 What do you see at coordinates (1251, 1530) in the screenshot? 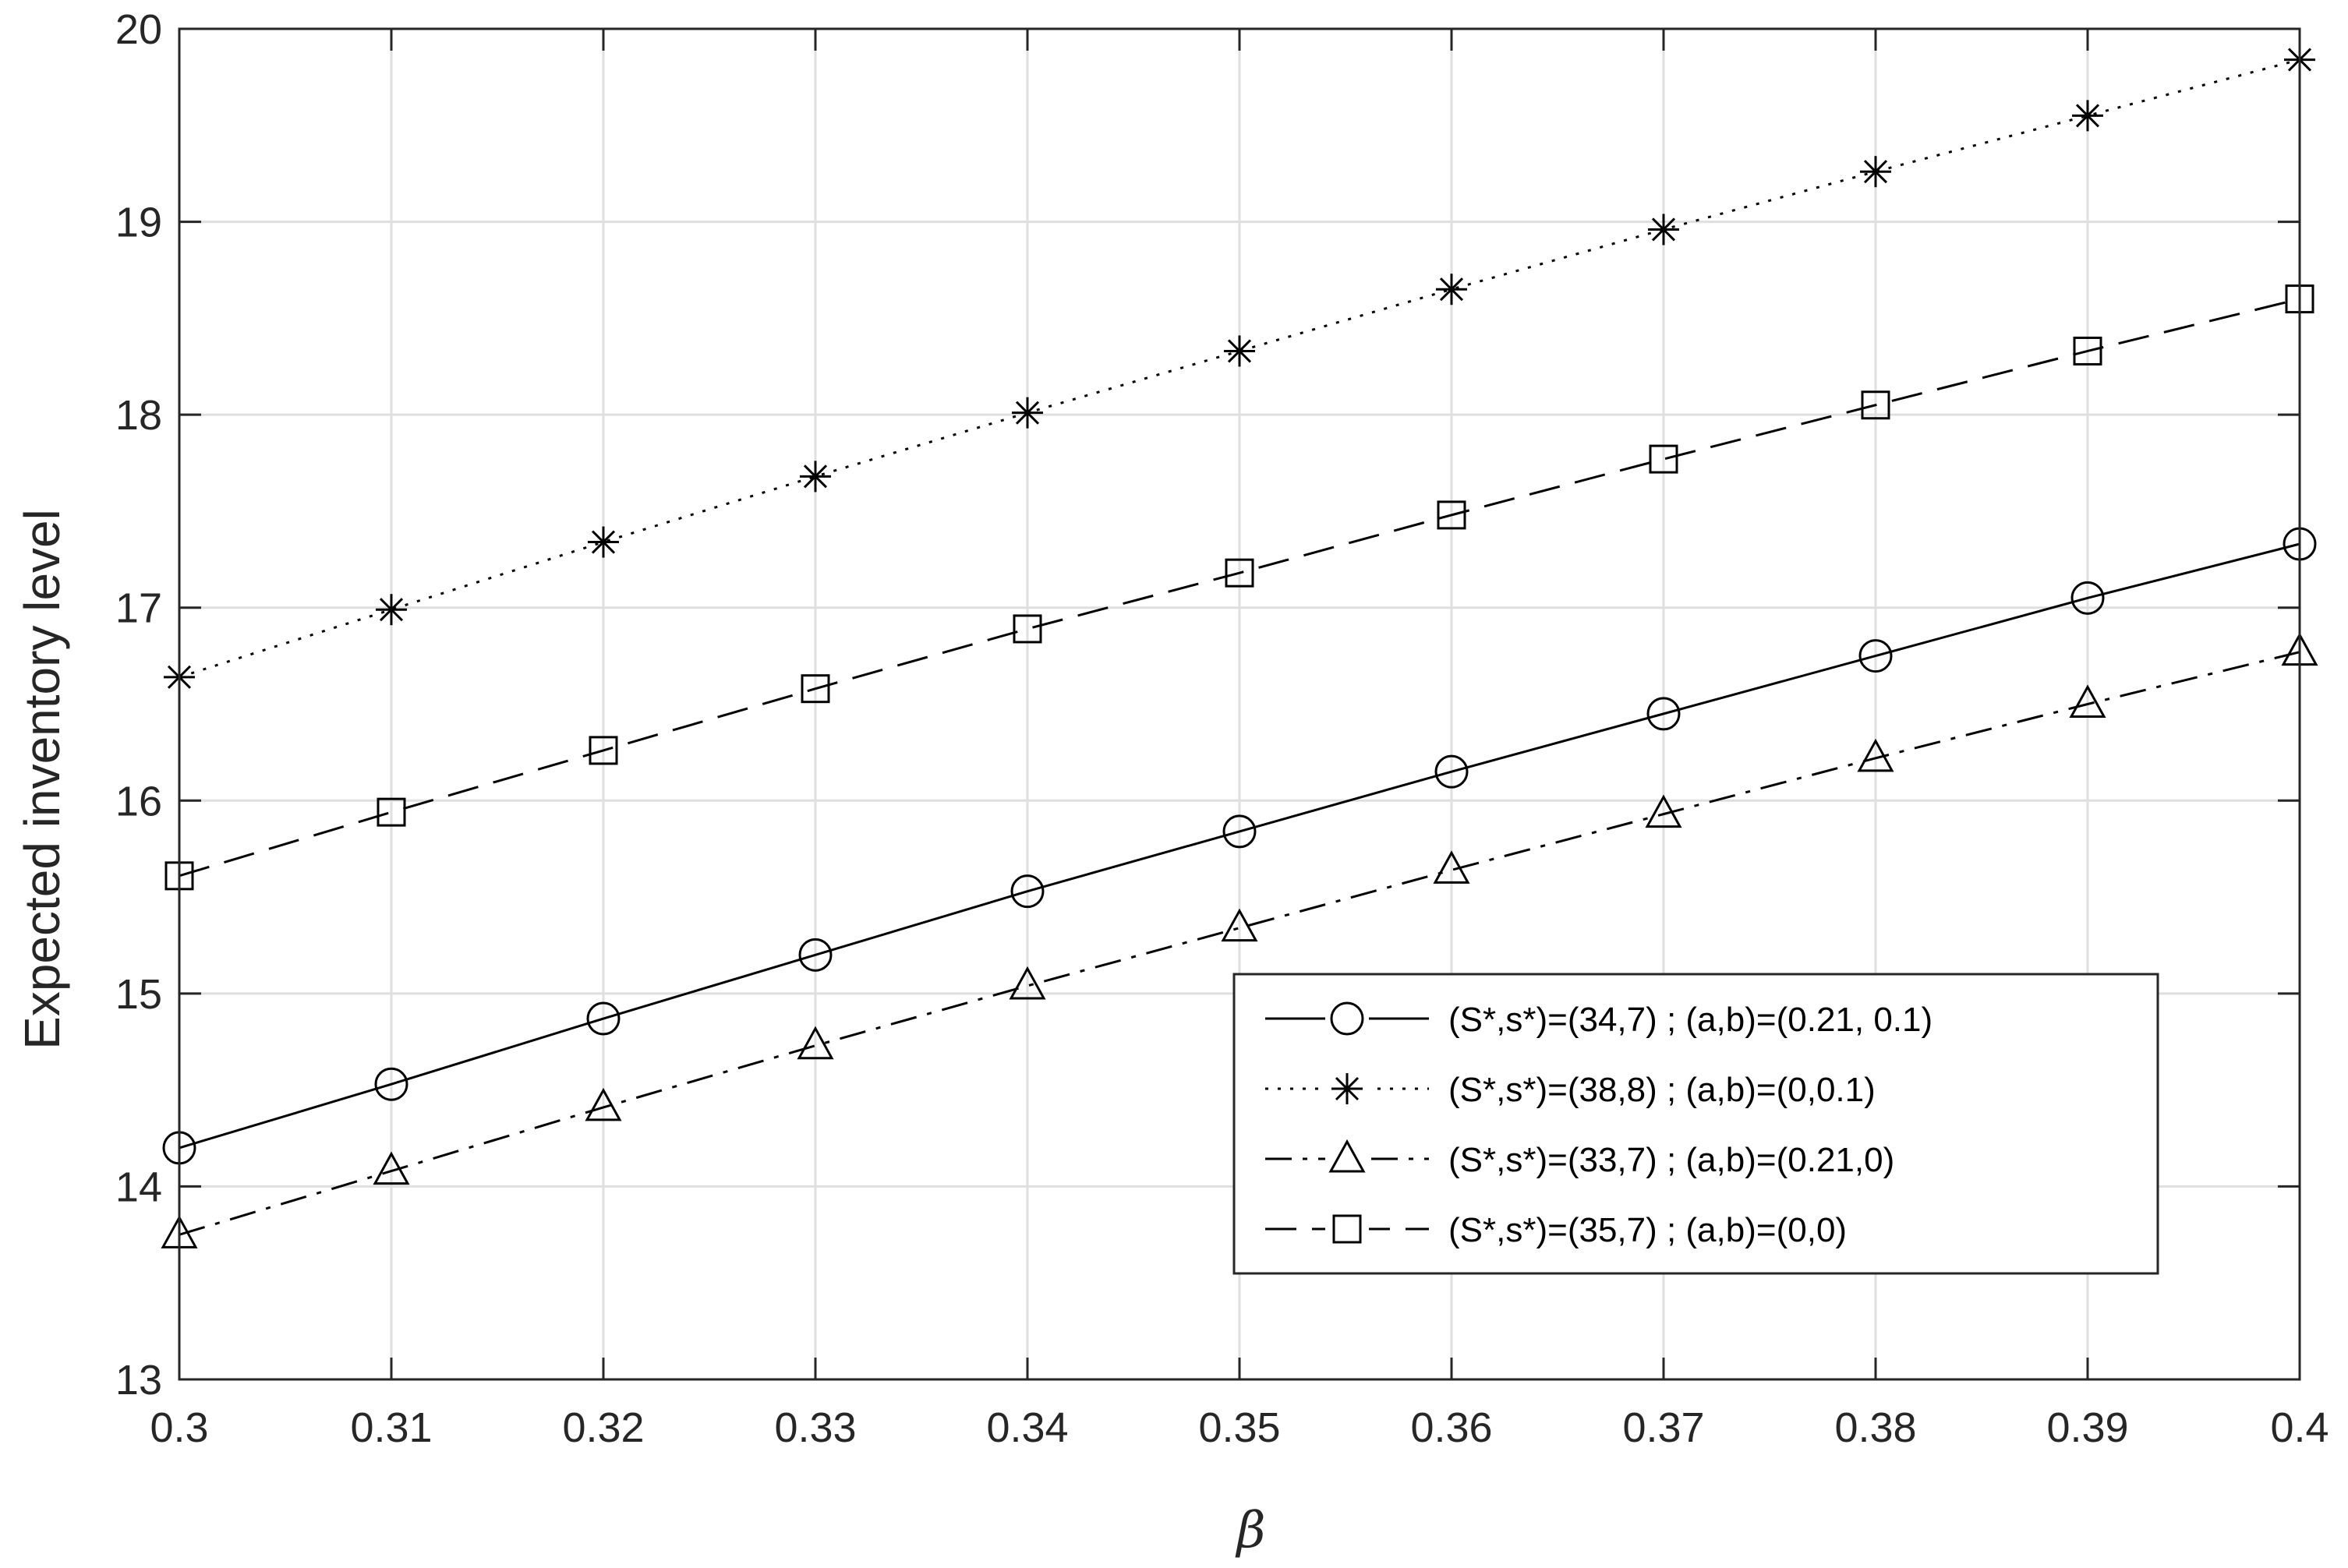
I see `x-axis-title: β` at bounding box center [1251, 1530].